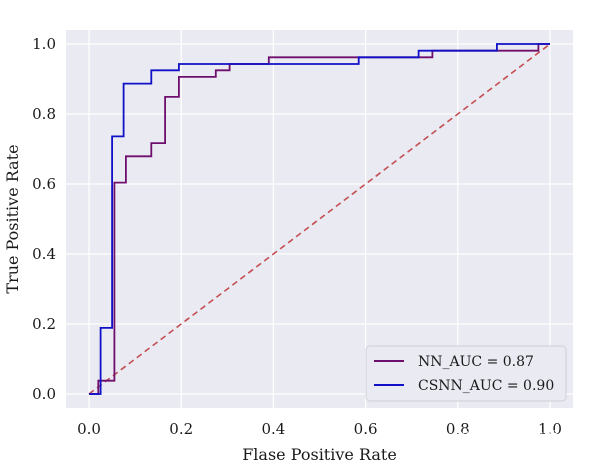 This screenshot has width=600, height=465. Describe the element at coordinates (44, 324) in the screenshot. I see `y-tick-label: 0.2` at that location.